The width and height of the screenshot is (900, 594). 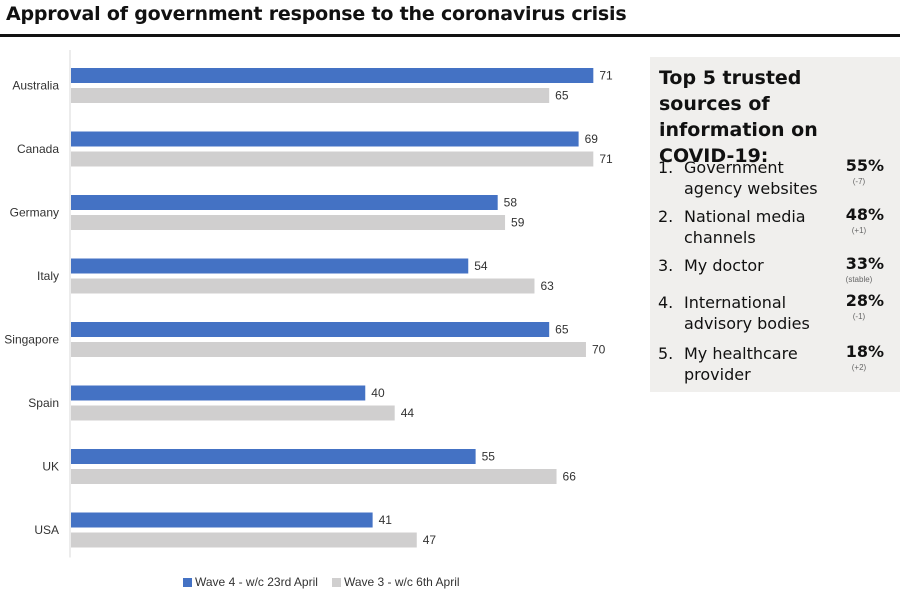 What do you see at coordinates (48, 276) in the screenshot?
I see `category-label: Italy` at bounding box center [48, 276].